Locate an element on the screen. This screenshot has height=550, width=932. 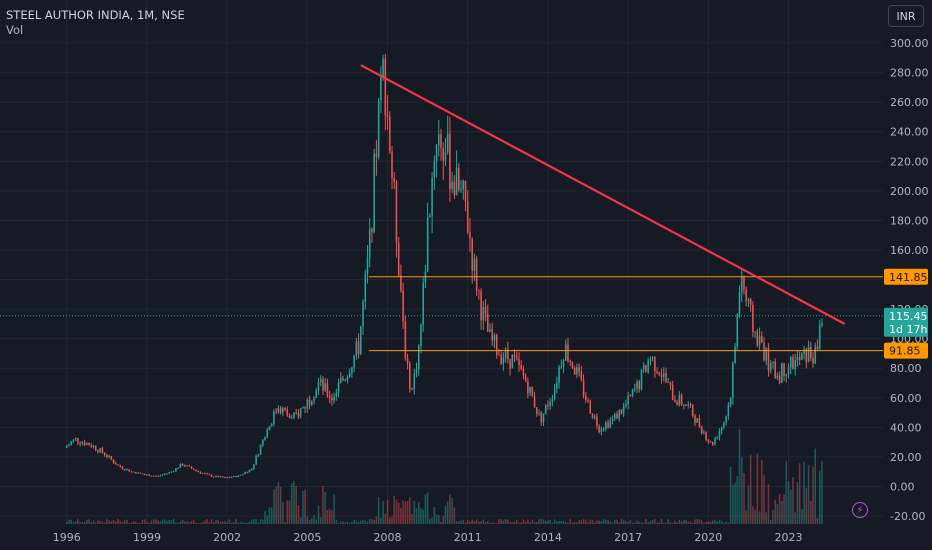
symbol-title: STEEL AUTHOR INDIA, 1M, NSE is located at coordinates (95, 15).